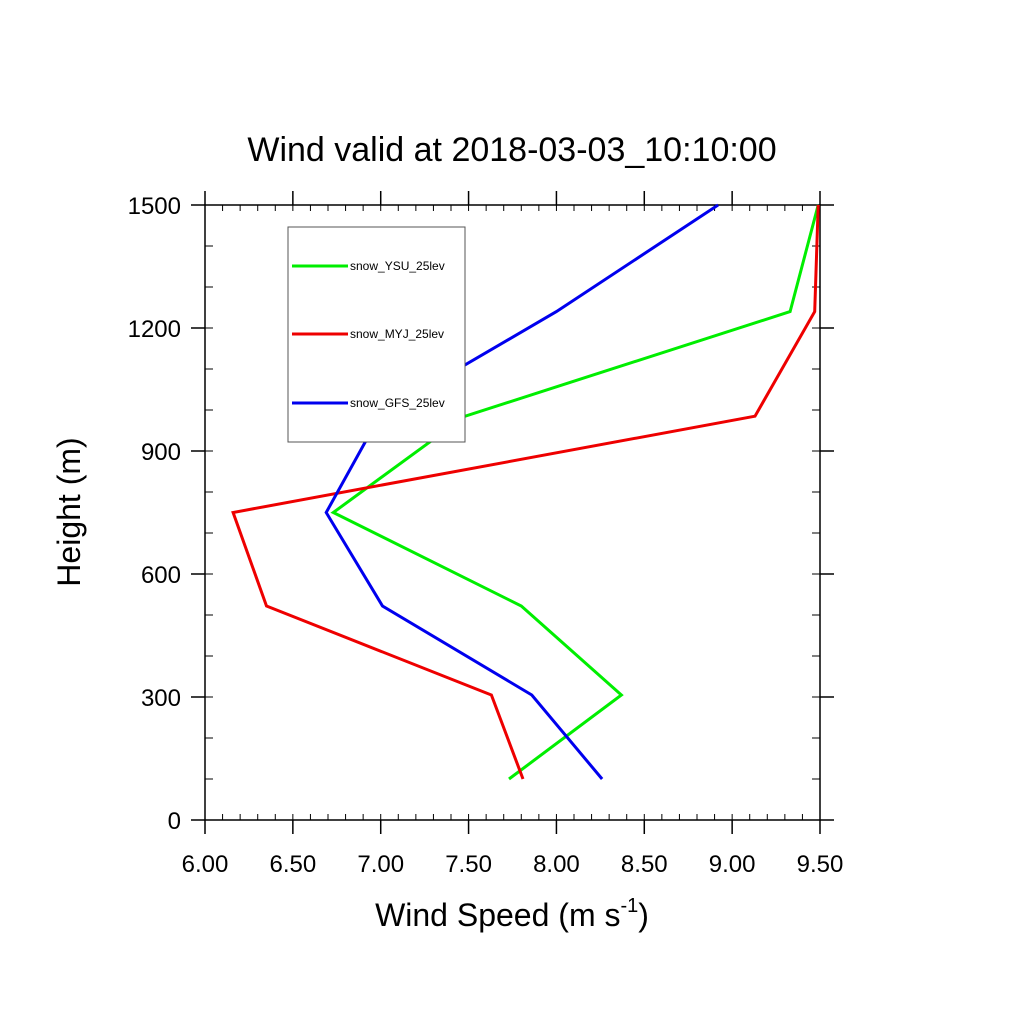 The height and width of the screenshot is (1024, 1024). Describe the element at coordinates (511, 150) in the screenshot. I see `chart-title: Wind valid at 2018-03-03_10:10:00` at that location.